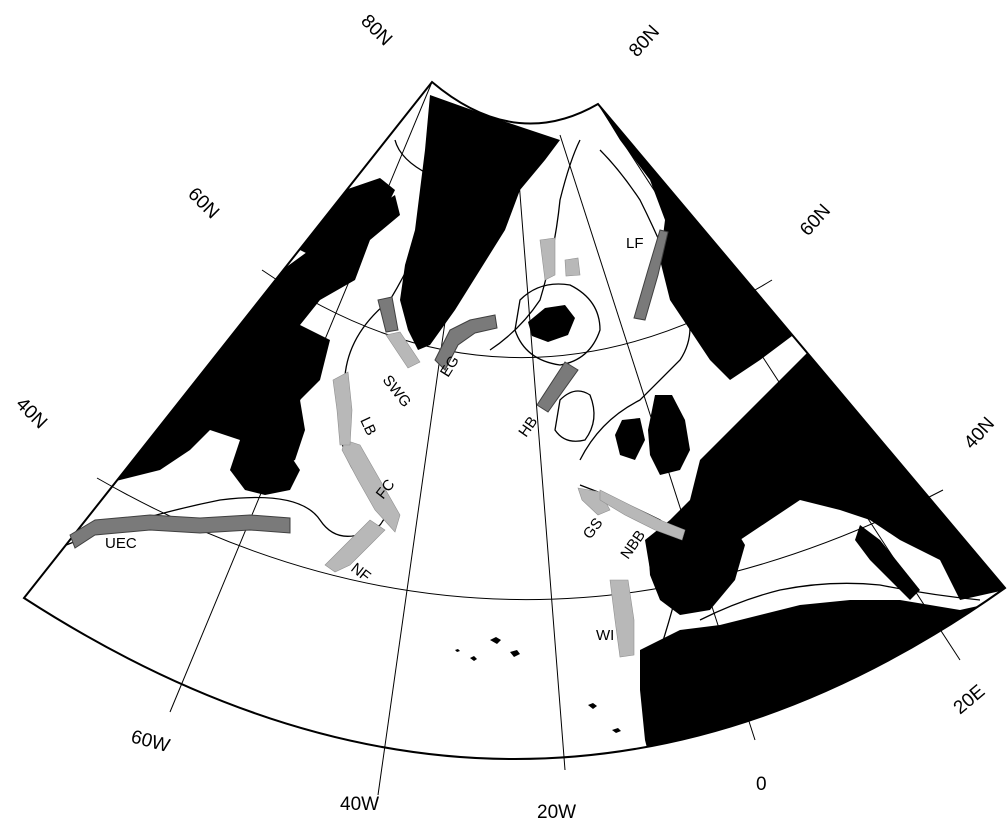  Describe the element at coordinates (388, 314) in the screenshot. I see `region-swg-dark` at that location.